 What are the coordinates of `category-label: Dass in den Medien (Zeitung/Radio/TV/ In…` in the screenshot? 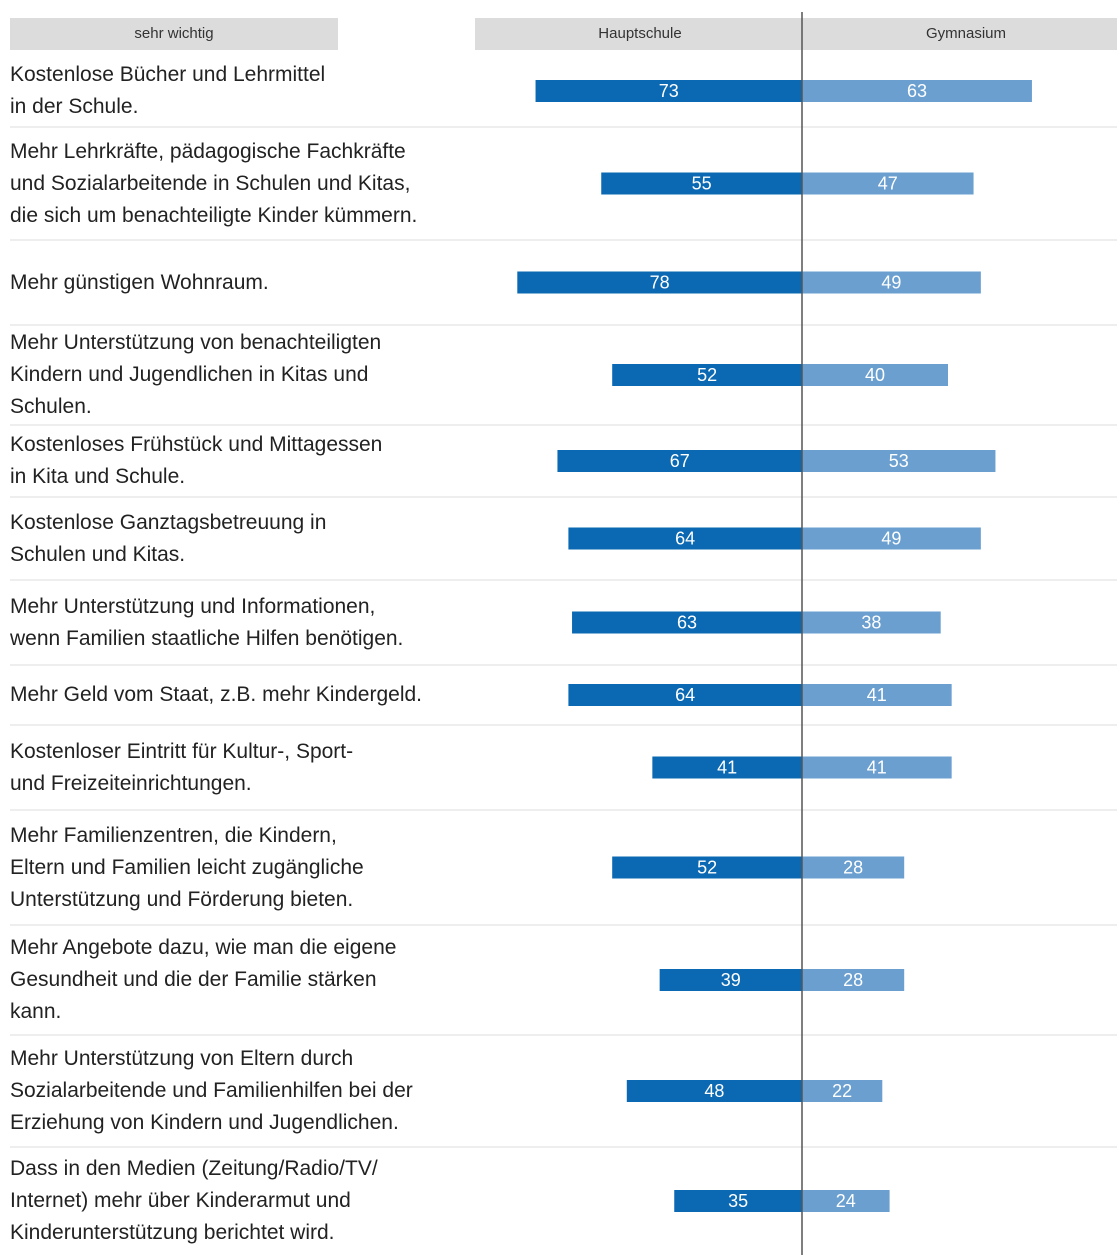 It's located at (245, 1201).